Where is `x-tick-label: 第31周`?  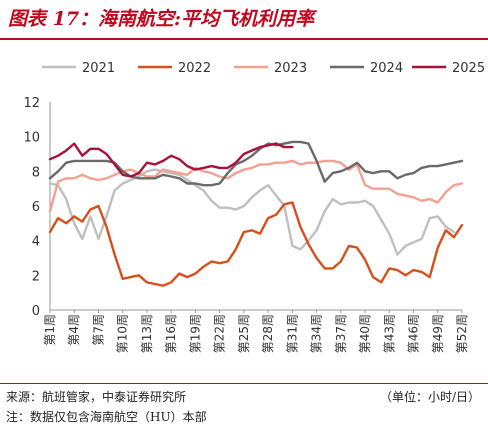
x-tick-label: 第31周 is located at coordinates (292, 333).